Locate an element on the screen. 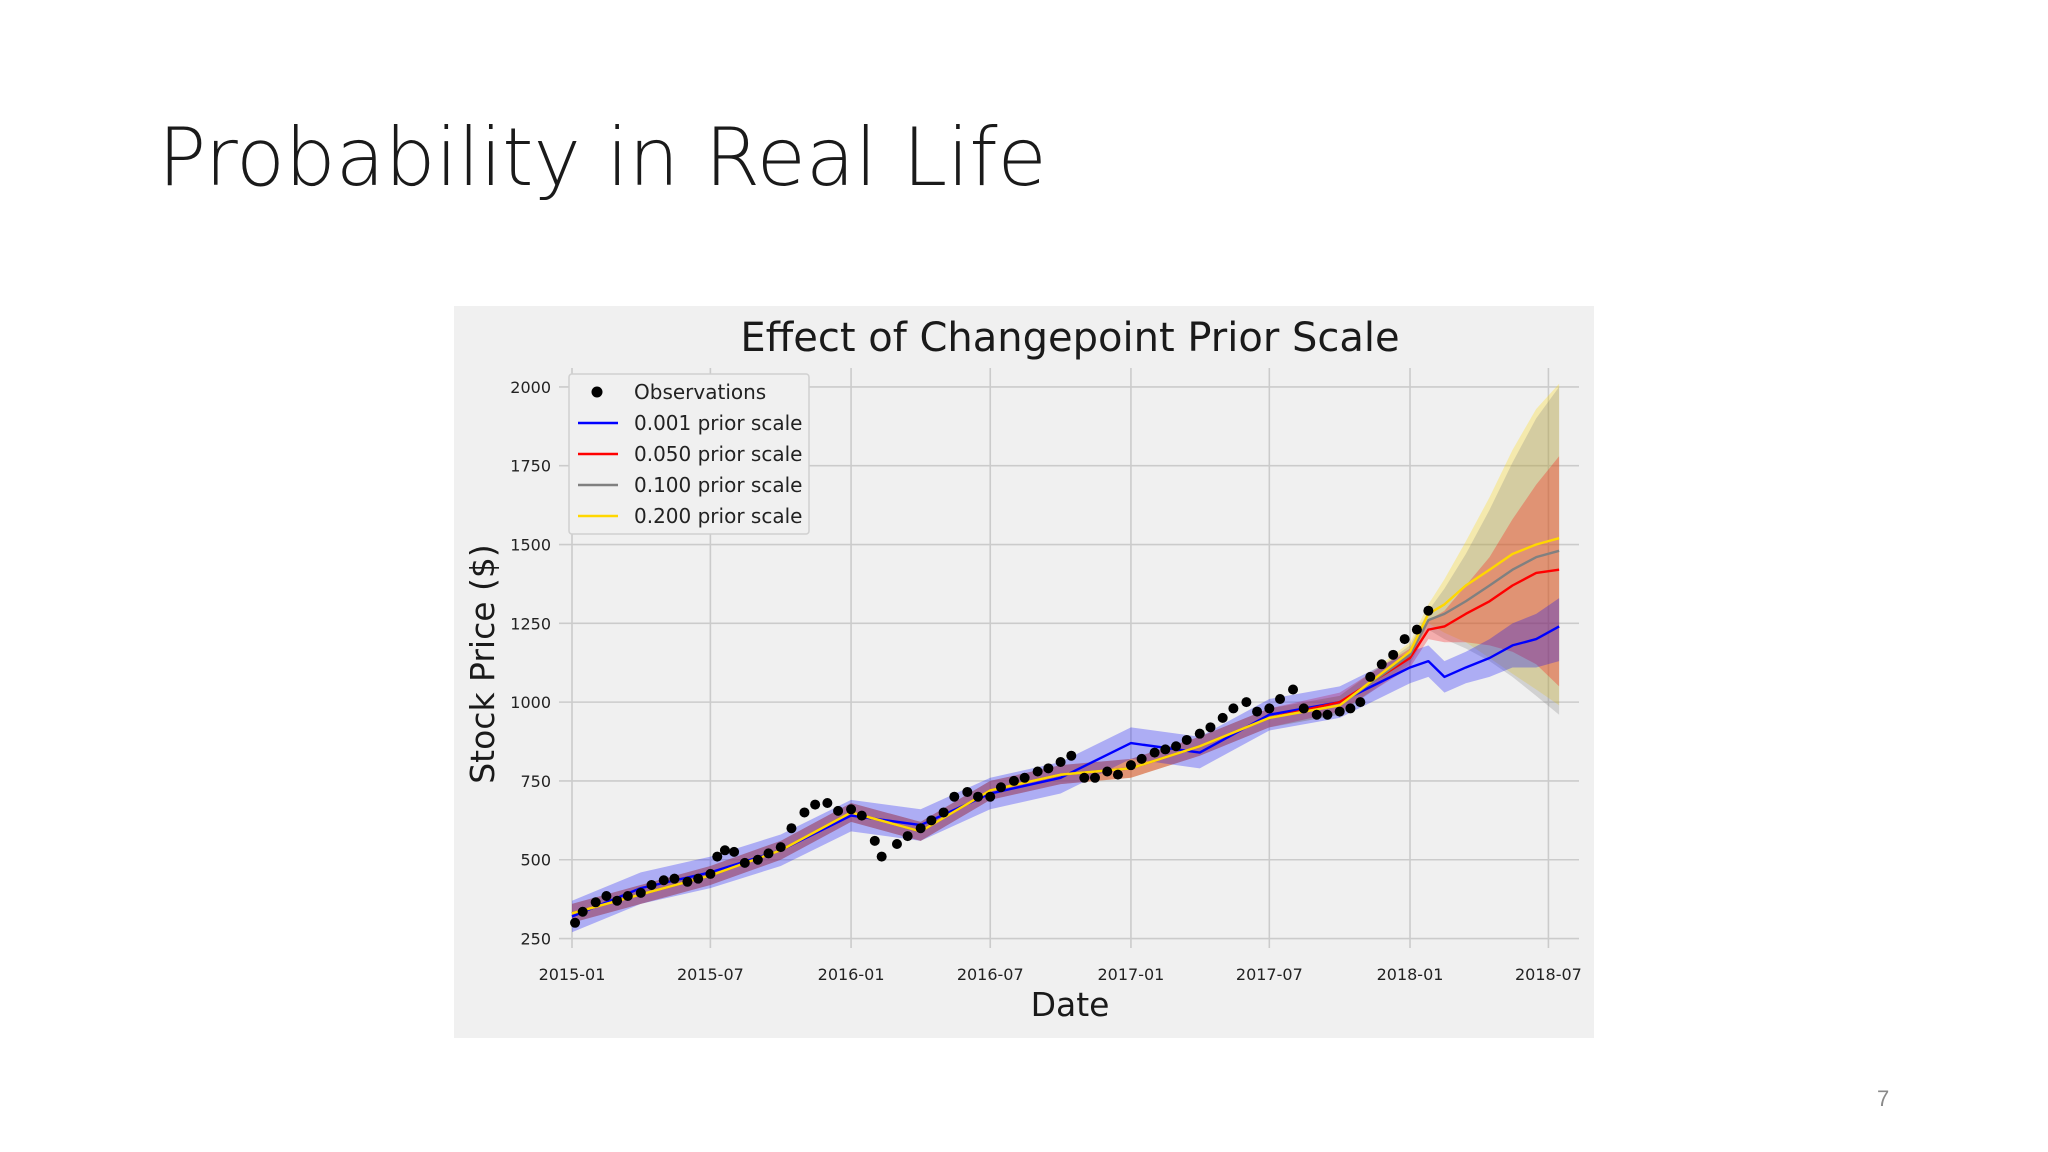 This screenshot has height=1152, width=2048. legend-marker-observations is located at coordinates (597, 392).